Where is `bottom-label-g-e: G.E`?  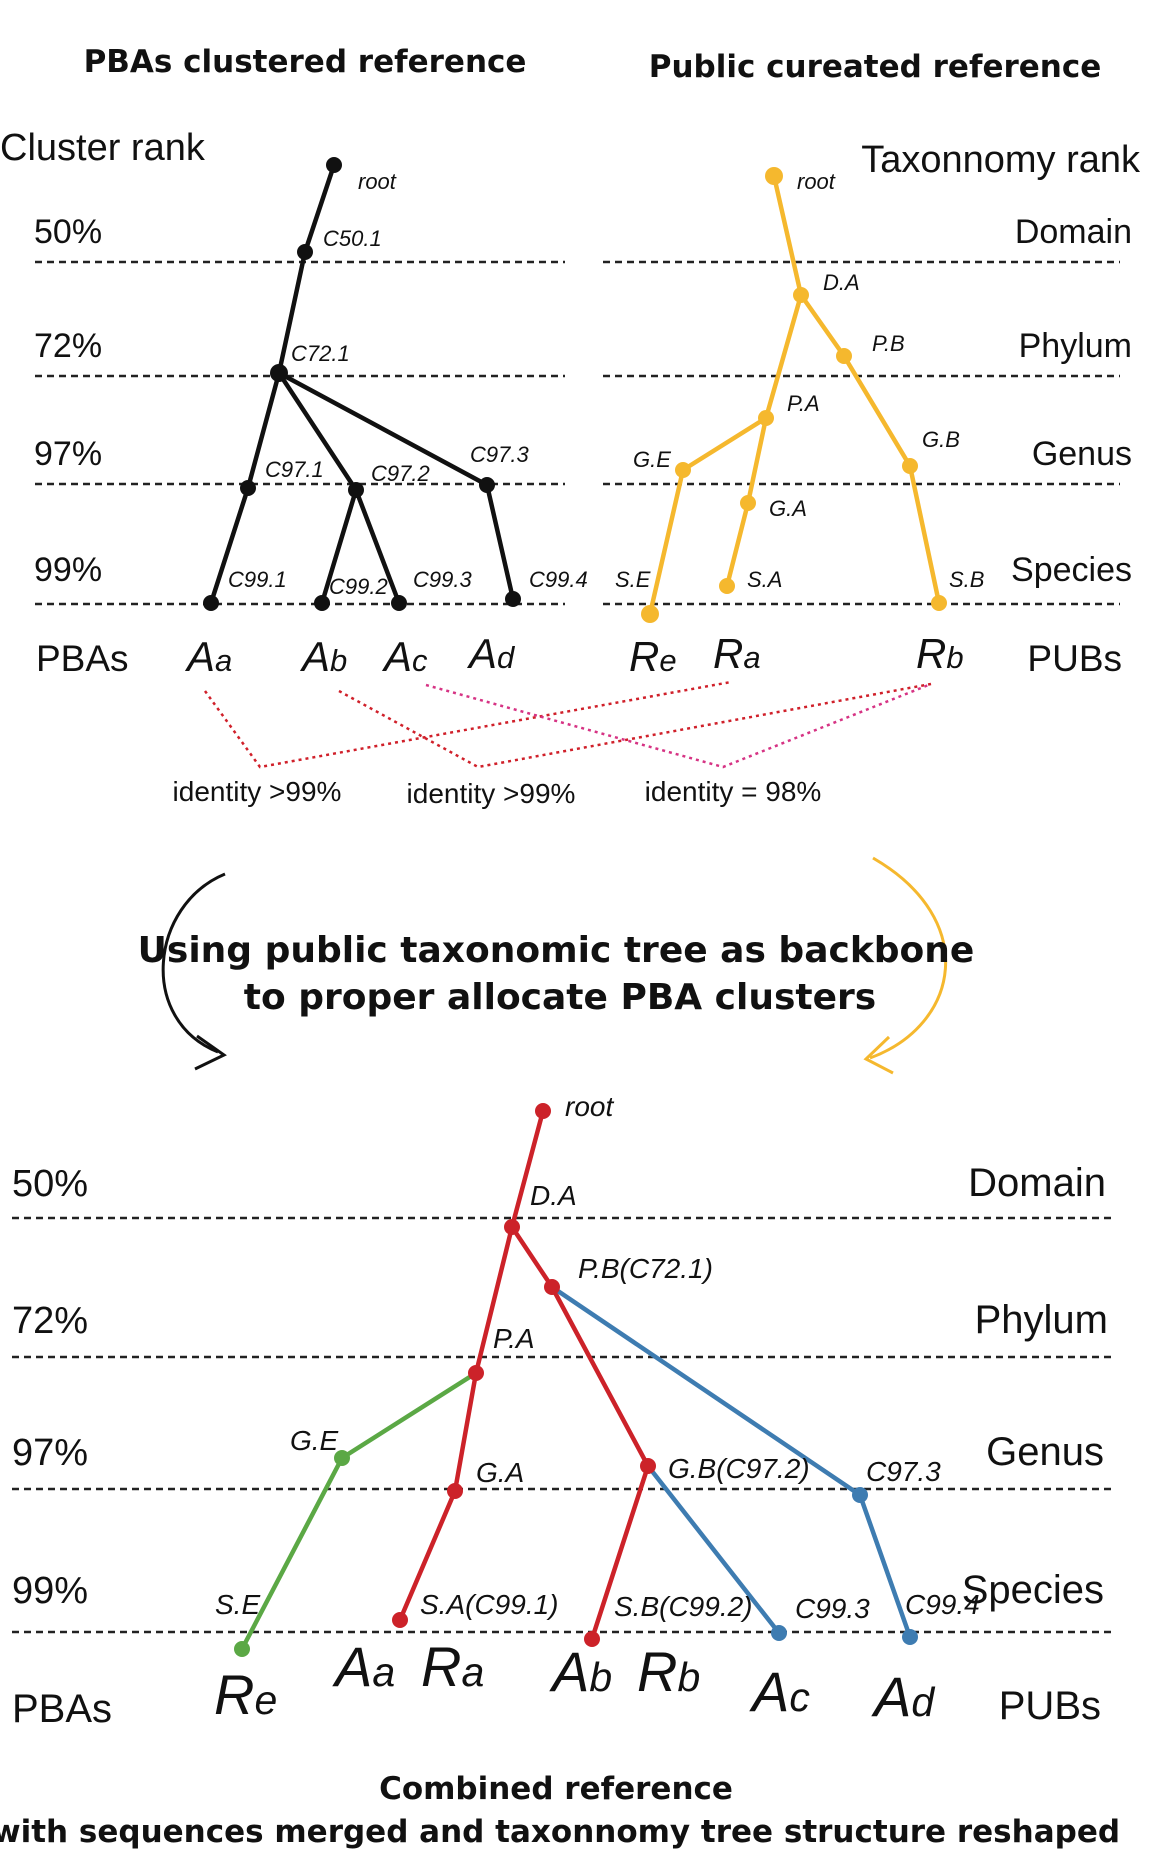 bottom-label-g-e: G.E is located at coordinates (314, 1440).